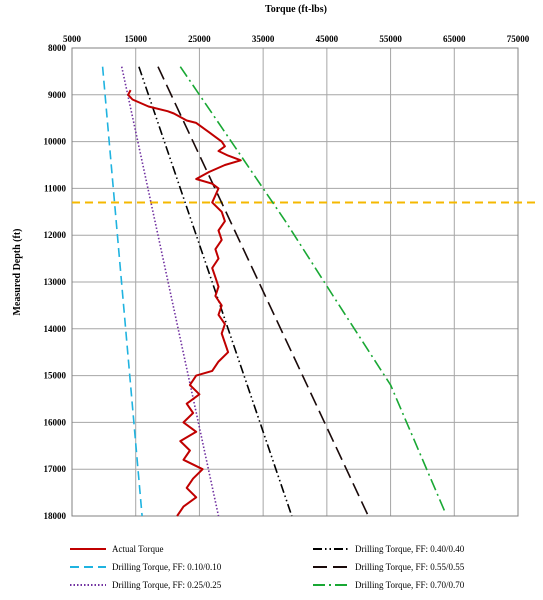 This screenshot has height=600, width=543. What do you see at coordinates (55, 142) in the screenshot?
I see `y-tick-label-2: 10000` at bounding box center [55, 142].